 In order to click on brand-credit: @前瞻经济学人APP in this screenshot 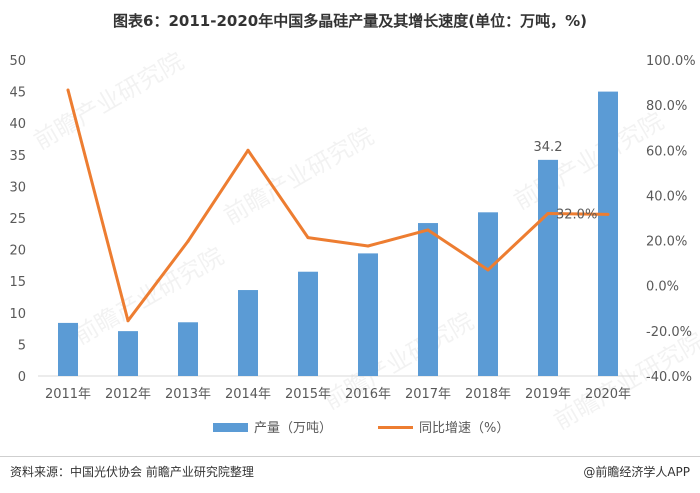, I will do `click(636, 472)`.